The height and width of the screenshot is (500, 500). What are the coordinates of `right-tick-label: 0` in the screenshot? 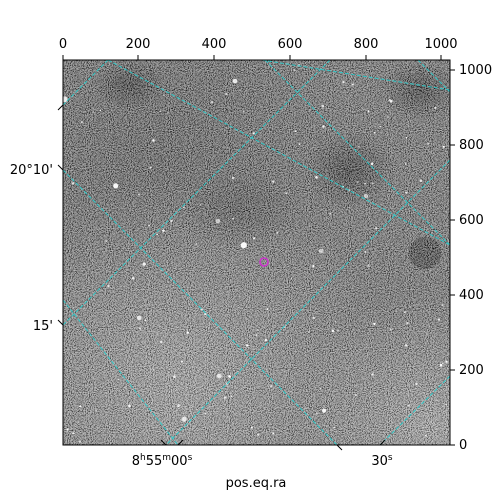 It's located at (463, 445).